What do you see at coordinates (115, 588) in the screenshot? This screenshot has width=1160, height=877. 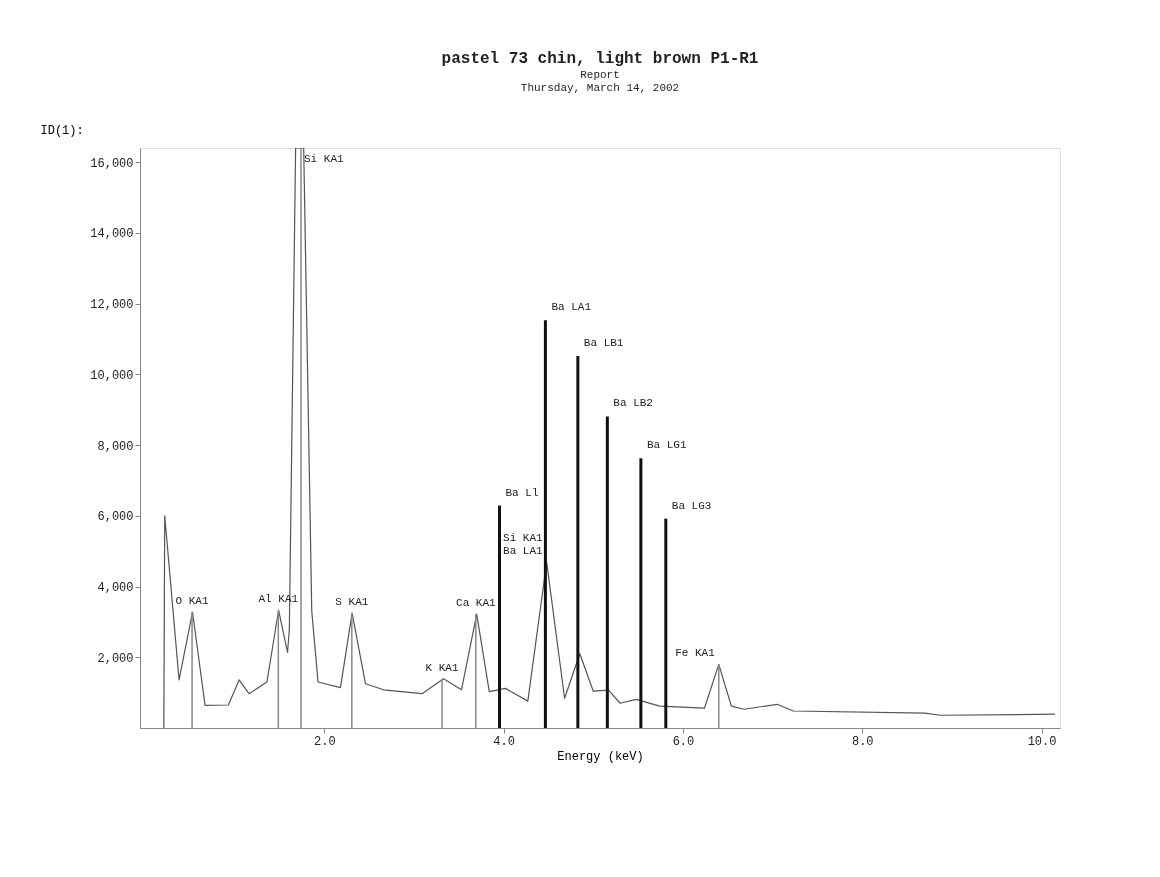 I see `y-tick-label: 4,000` at bounding box center [115, 588].